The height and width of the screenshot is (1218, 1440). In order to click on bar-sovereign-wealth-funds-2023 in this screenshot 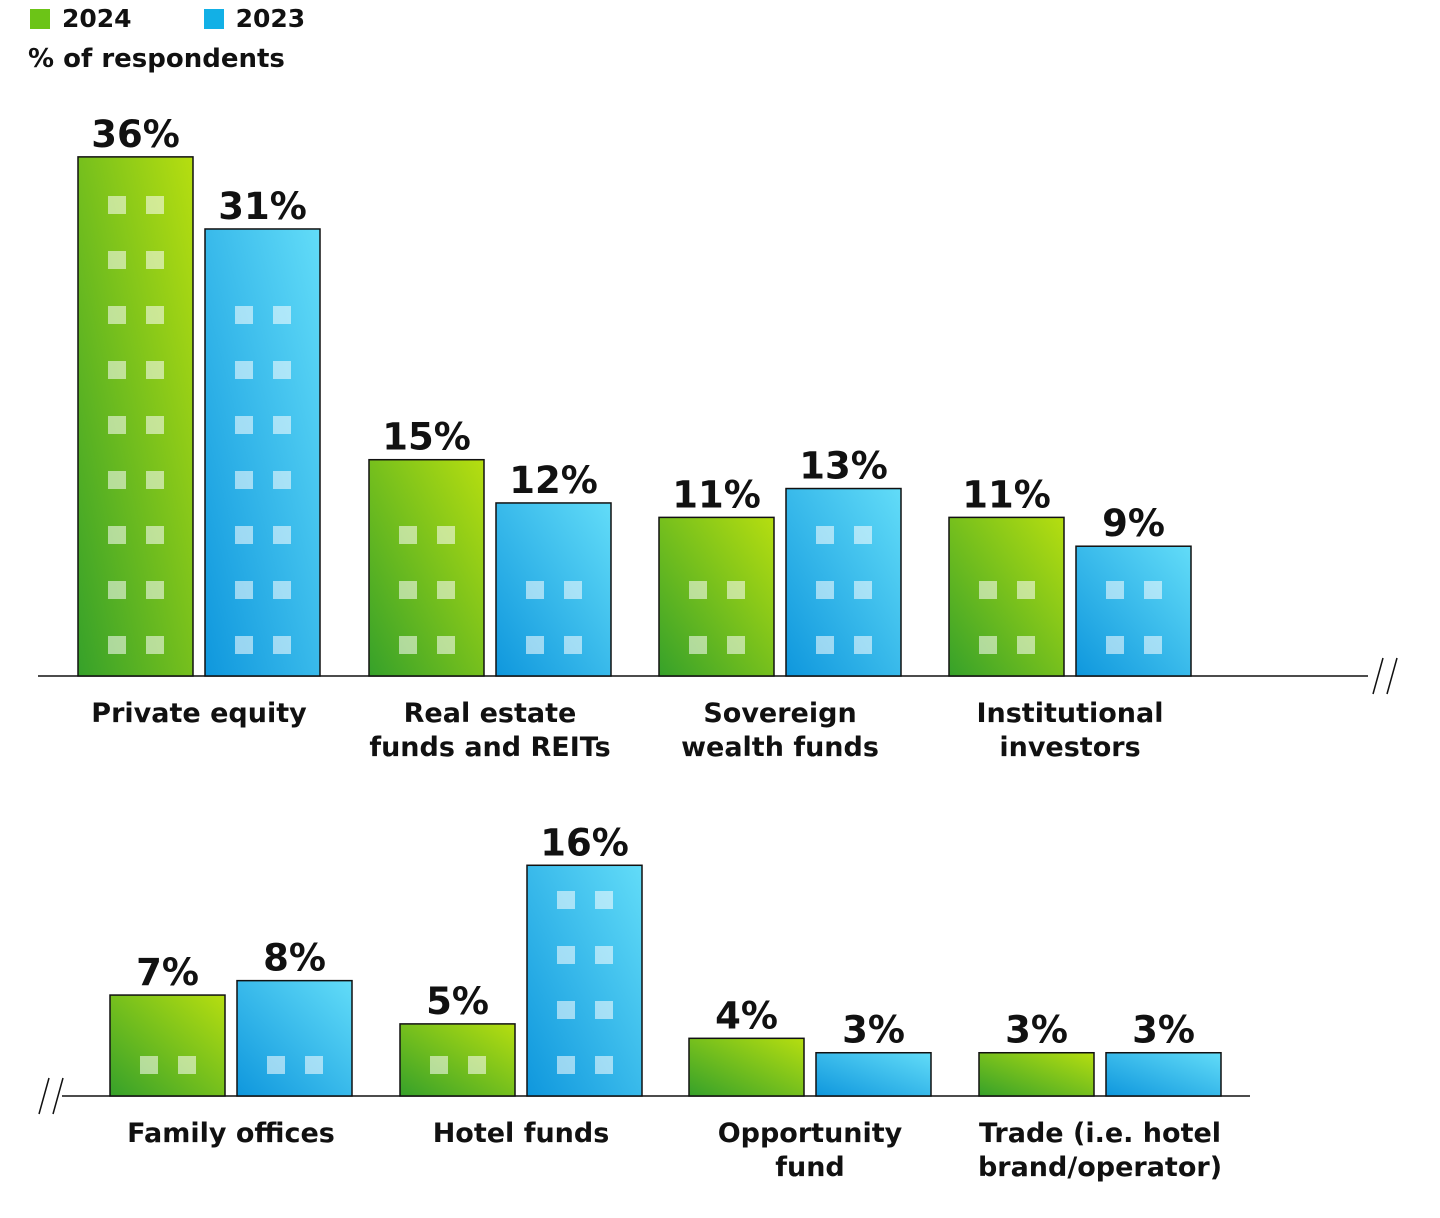, I will do `click(843, 582)`.